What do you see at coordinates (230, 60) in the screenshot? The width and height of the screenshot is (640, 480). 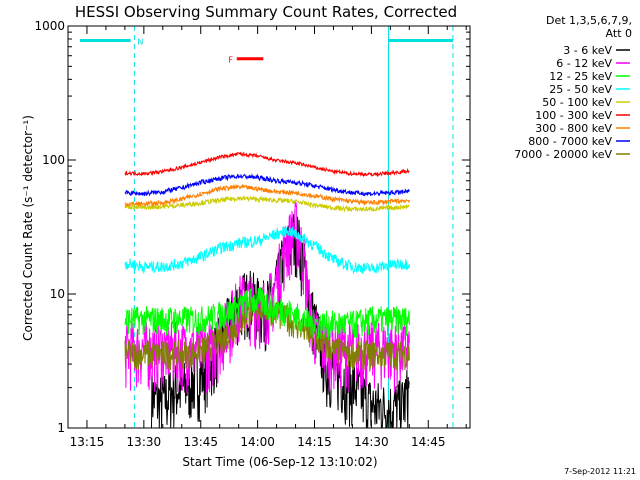 I see `flare-label: F` at bounding box center [230, 60].